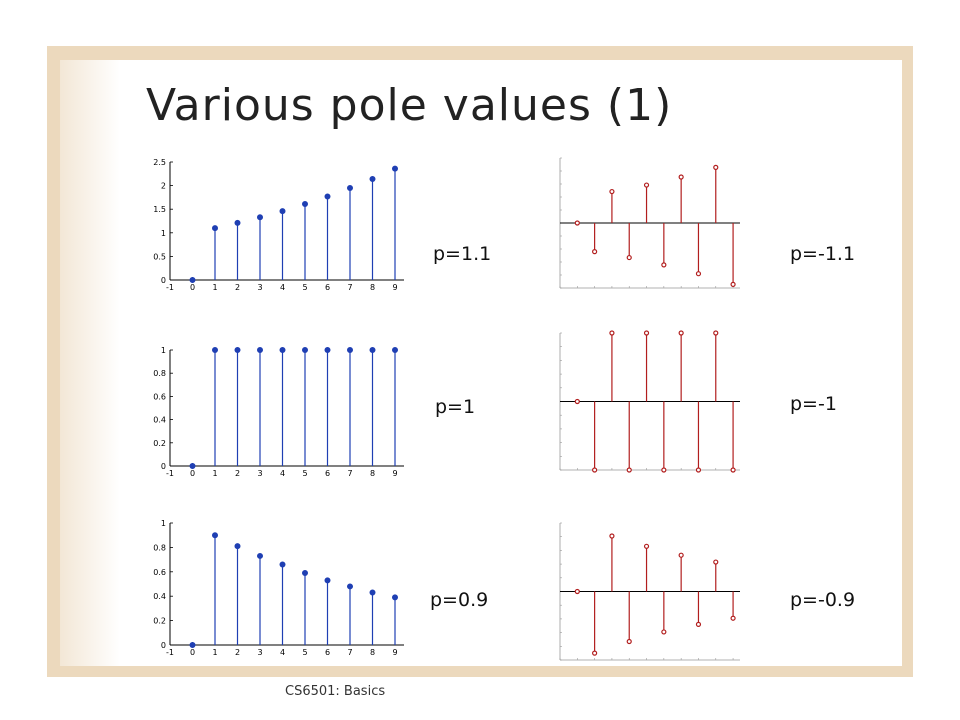  I want to click on stem-plot-p-1: 00.20.40.60.81-1 0 1 2 3 4 5 6 7 8 9, so click(278, 412).